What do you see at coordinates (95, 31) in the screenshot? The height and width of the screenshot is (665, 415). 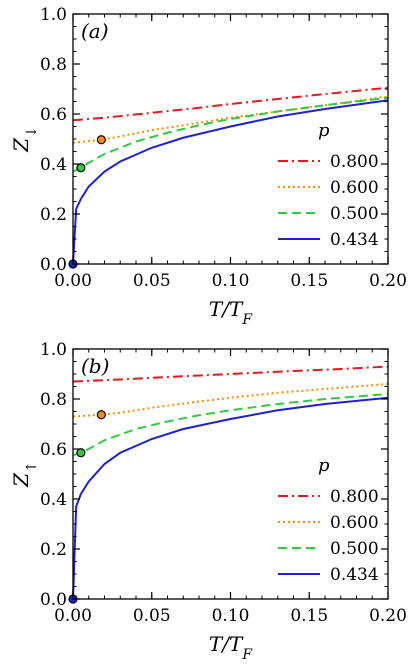 I see `panel-label: (a)` at bounding box center [95, 31].